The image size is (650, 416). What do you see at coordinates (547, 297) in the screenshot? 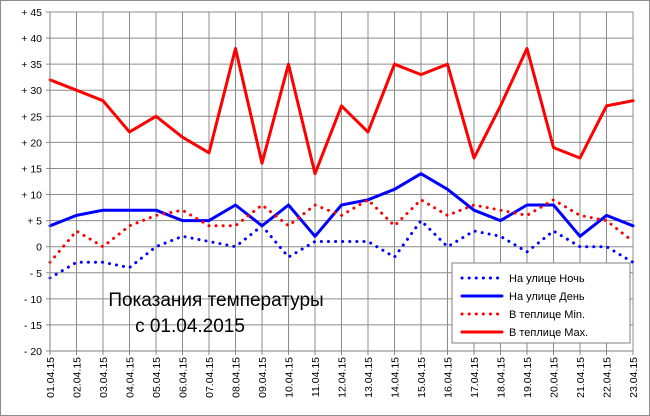
I see `legend-label: На улице День` at bounding box center [547, 297].